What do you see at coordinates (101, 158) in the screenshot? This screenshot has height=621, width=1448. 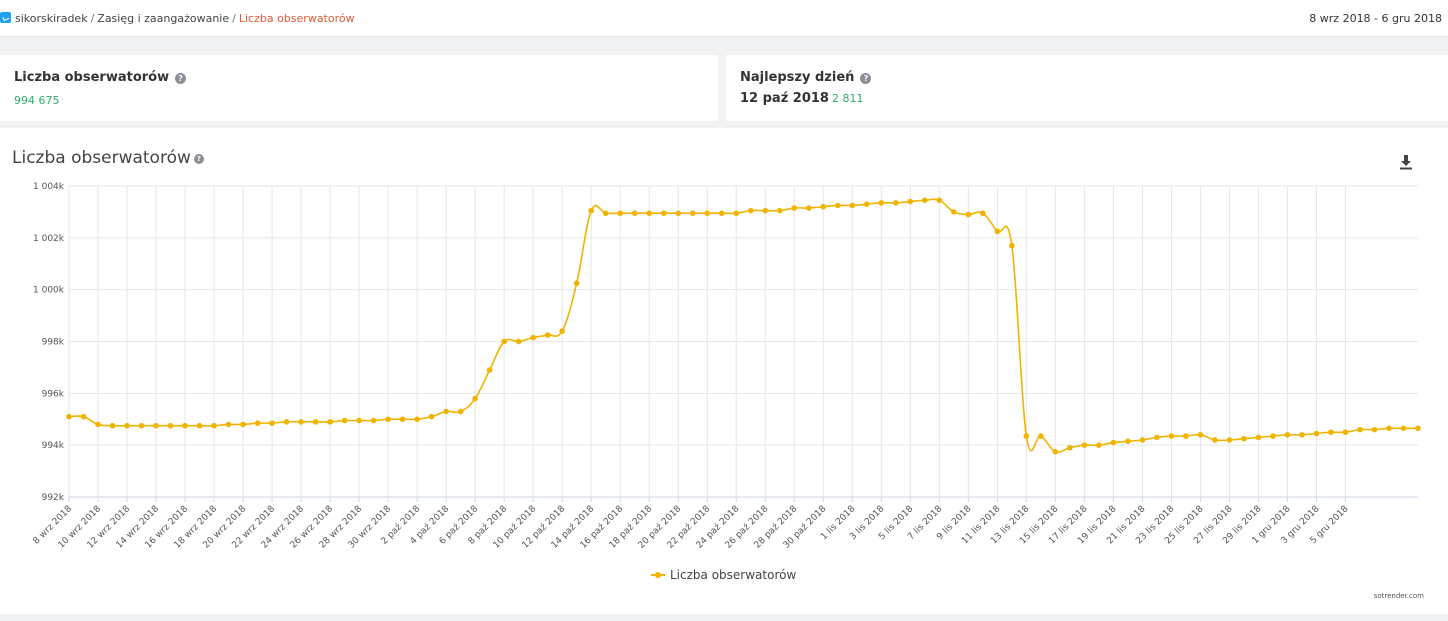 I see `chart-title-text: Liczba obserwatorów` at bounding box center [101, 158].